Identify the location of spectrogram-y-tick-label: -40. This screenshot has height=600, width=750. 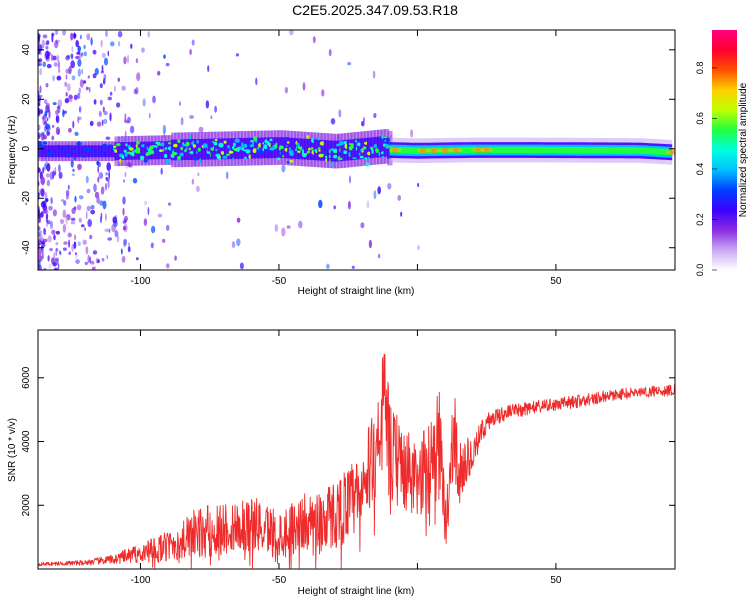
(26, 247).